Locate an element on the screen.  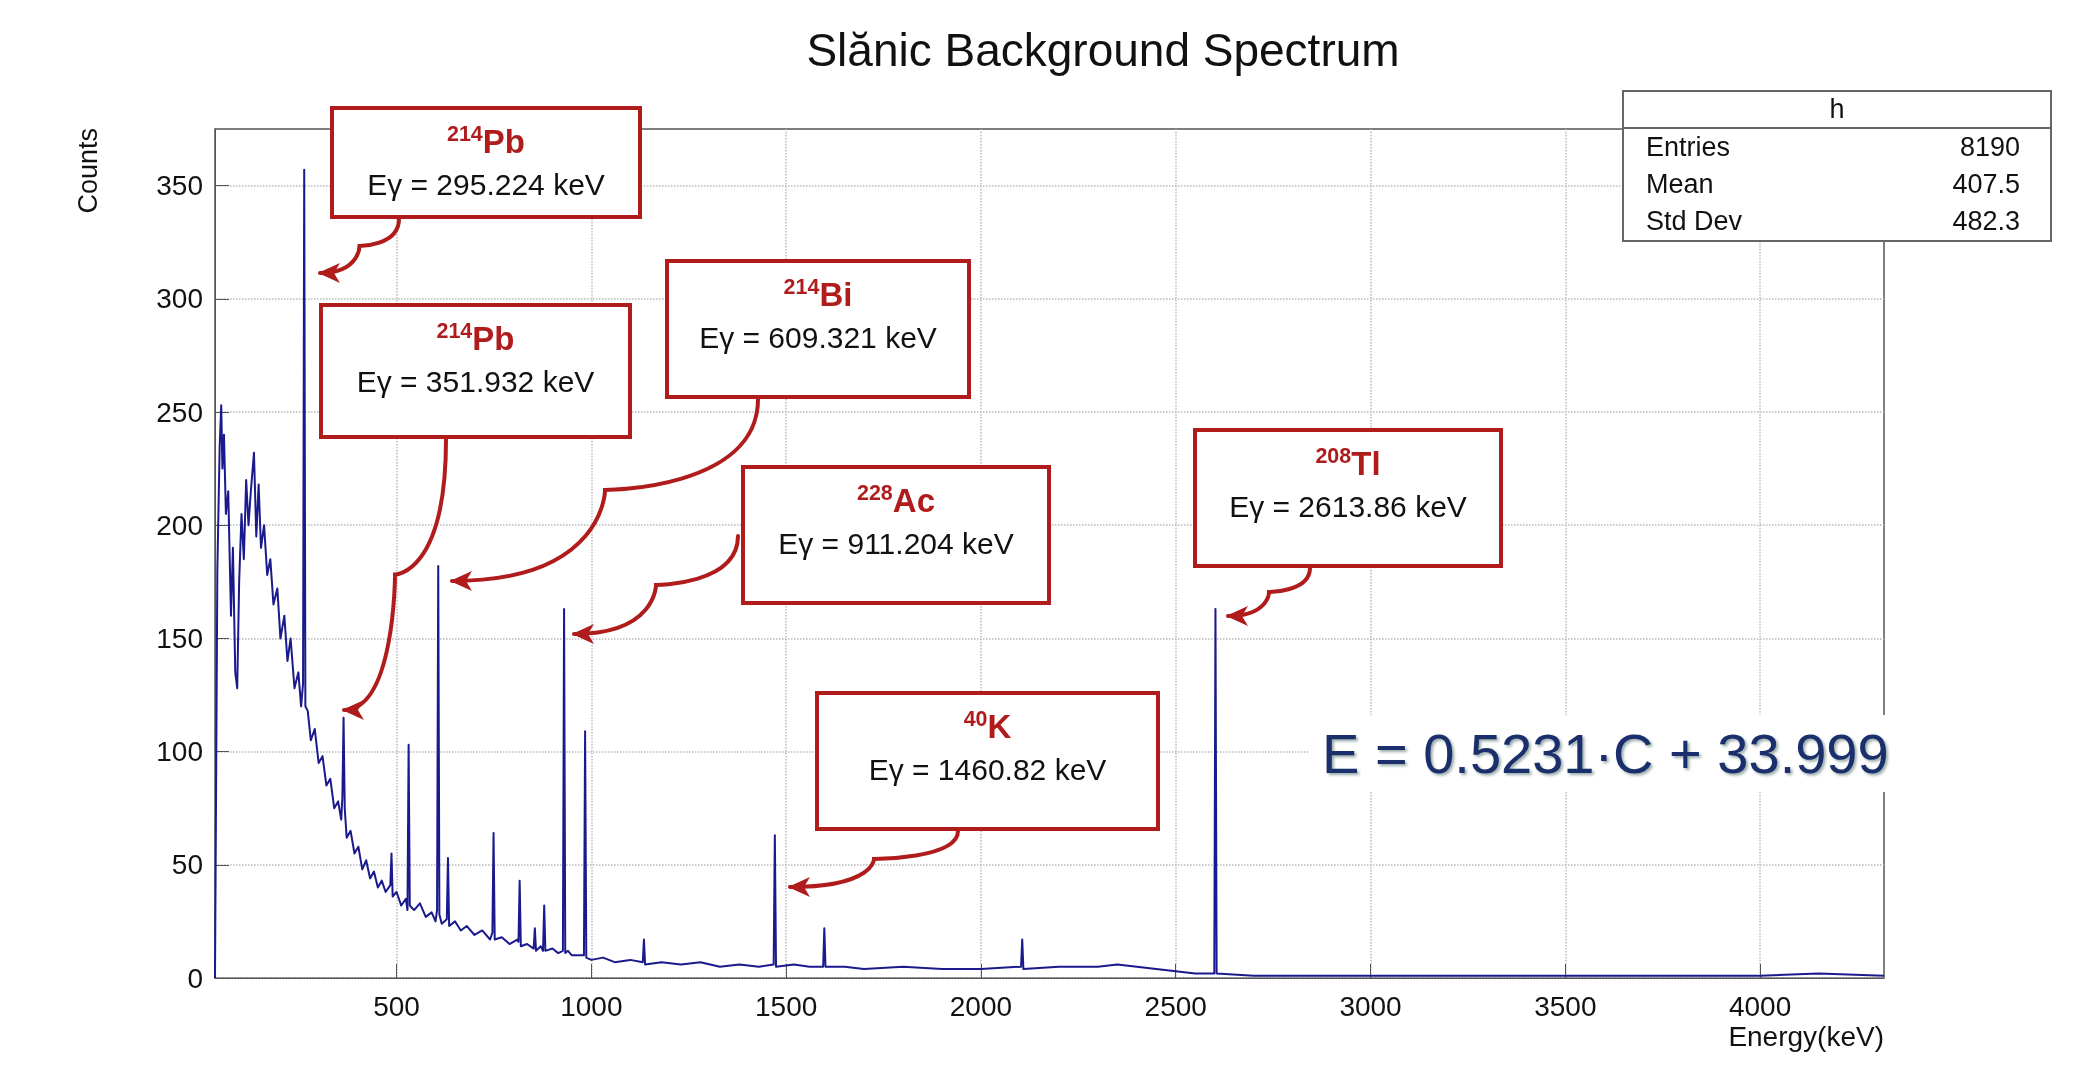
y-tick-label: 150 is located at coordinates (179, 638).